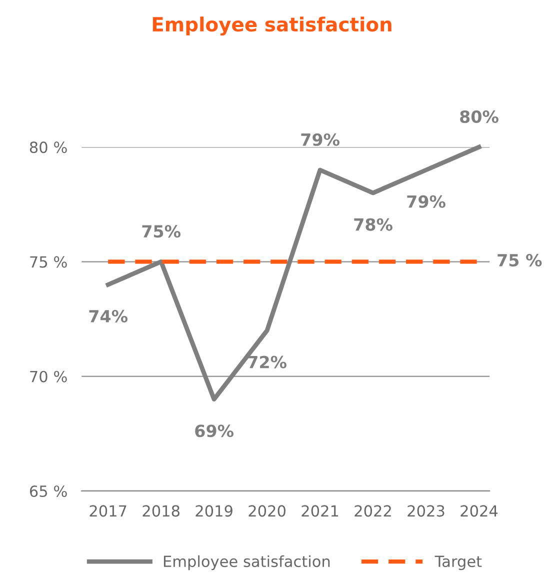 The width and height of the screenshot is (544, 579). What do you see at coordinates (272, 26) in the screenshot?
I see `chart-title: Employee satisfaction` at bounding box center [272, 26].